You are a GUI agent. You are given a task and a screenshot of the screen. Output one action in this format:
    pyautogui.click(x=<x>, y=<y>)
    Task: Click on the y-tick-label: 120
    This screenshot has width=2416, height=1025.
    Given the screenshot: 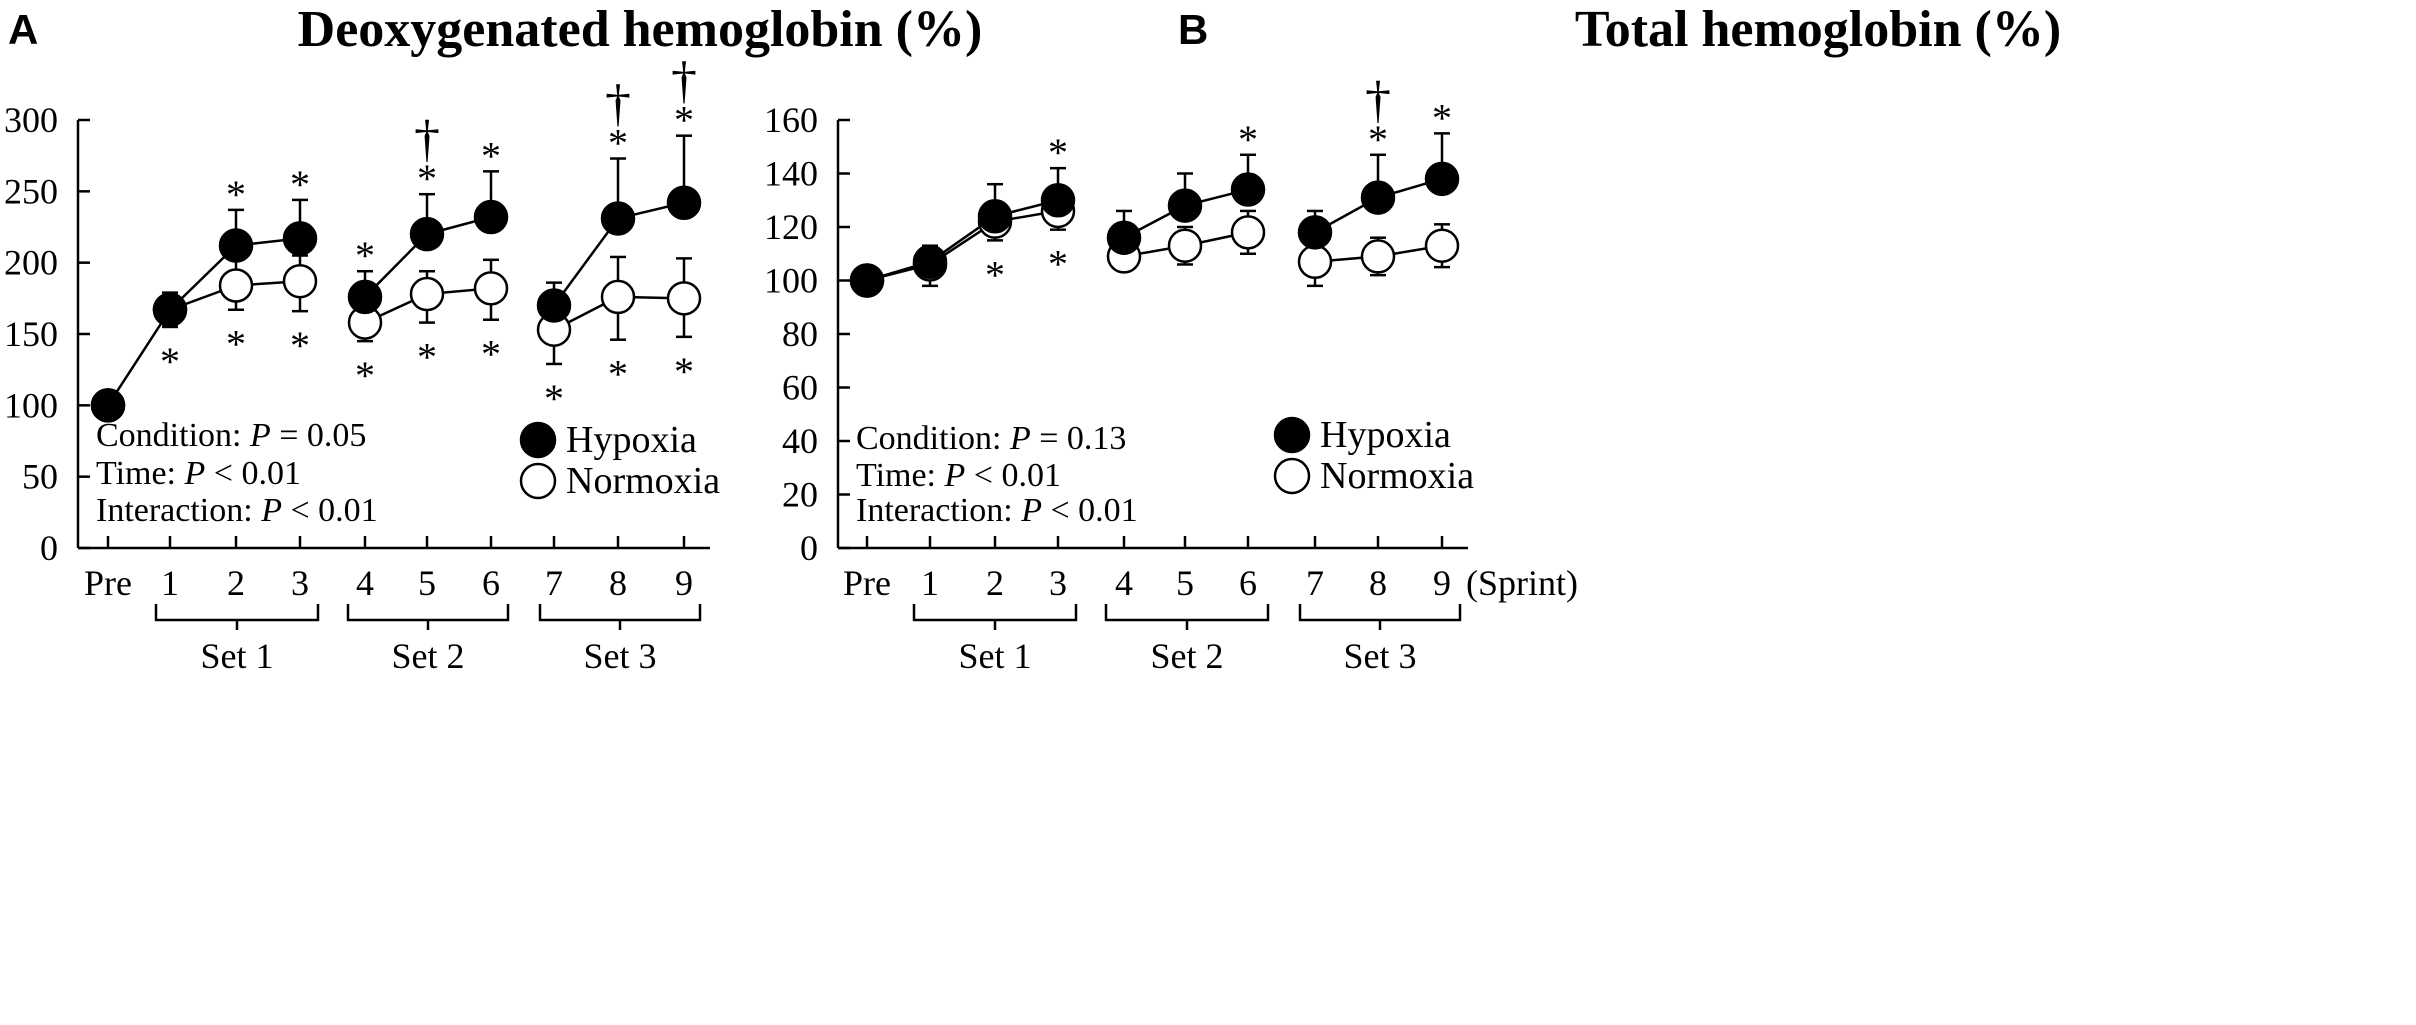 What is the action you would take?
    pyautogui.click(x=791, y=227)
    